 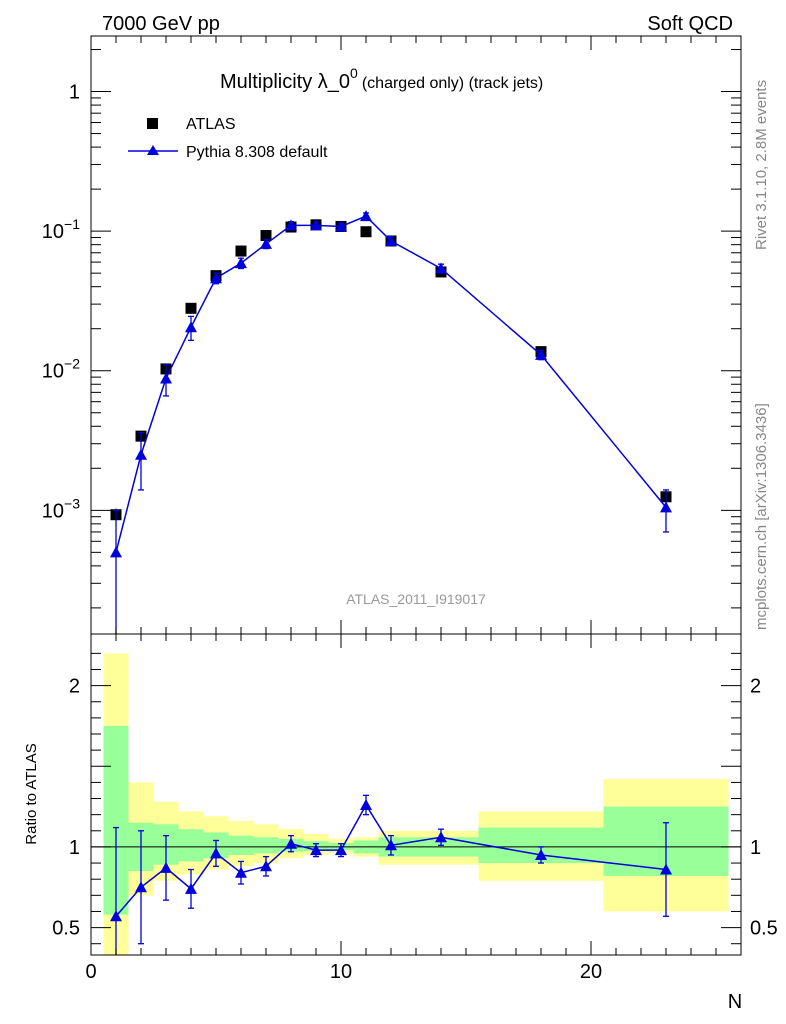 I want to click on header-right: Soft QCD, so click(x=690, y=24).